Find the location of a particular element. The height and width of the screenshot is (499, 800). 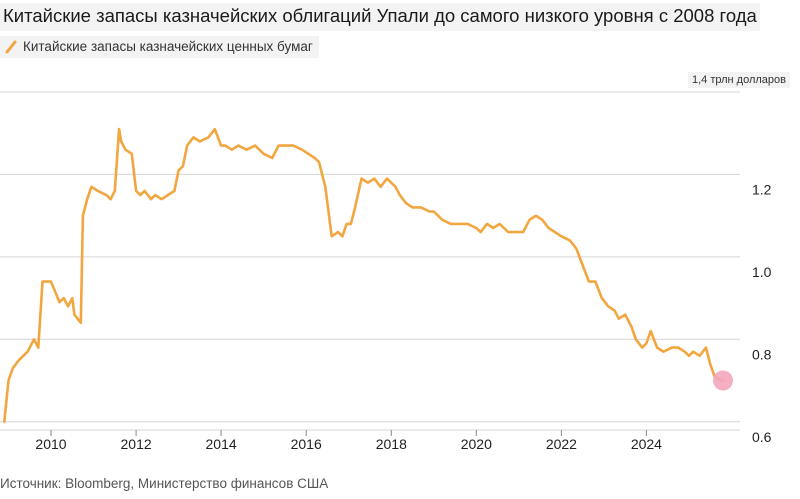

x-axis-ticks: 2010 2012 2014 2016 2018 2020 2022 2024 is located at coordinates (348, 441).